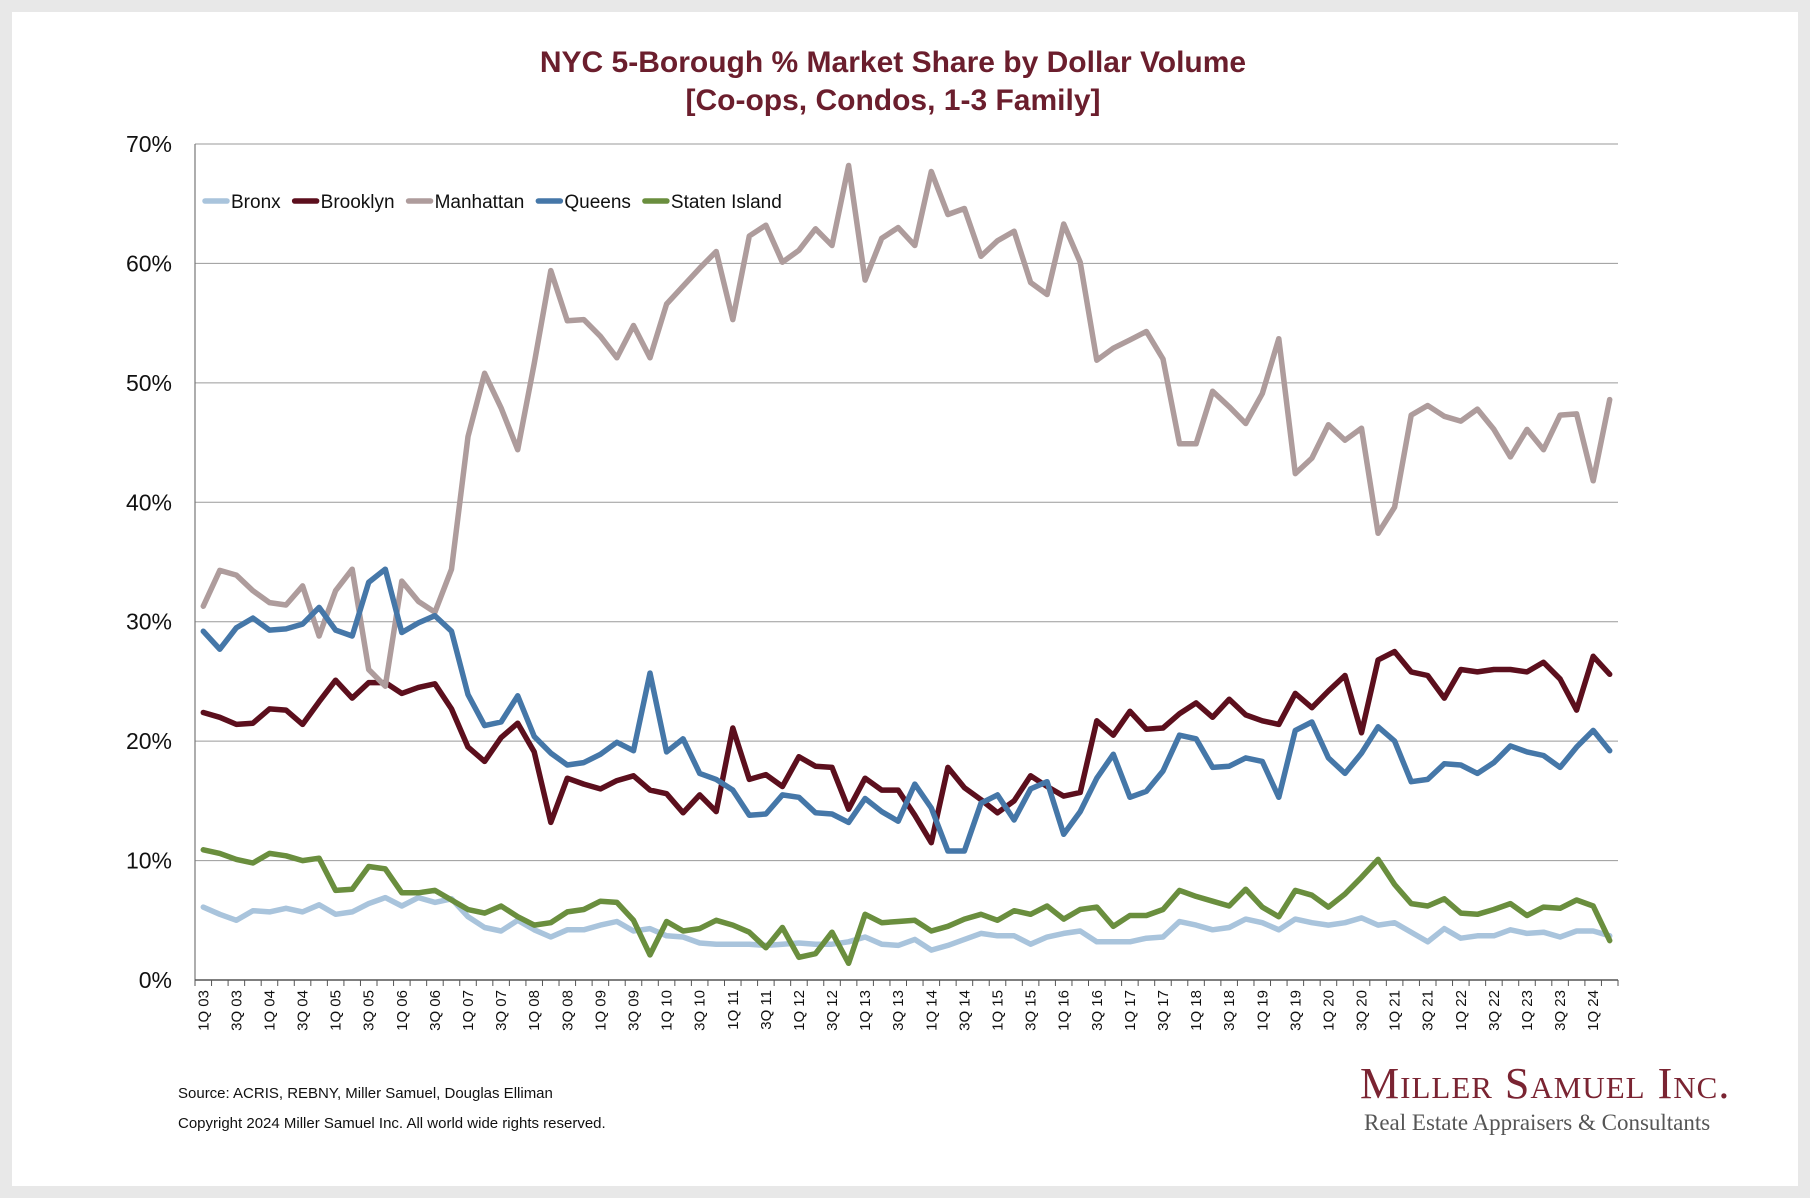 This screenshot has width=1810, height=1198. What do you see at coordinates (149, 562) in the screenshot?
I see `y-axis-ticks: 0% 10% 20% 30% 40% 50% 60% 70%` at bounding box center [149, 562].